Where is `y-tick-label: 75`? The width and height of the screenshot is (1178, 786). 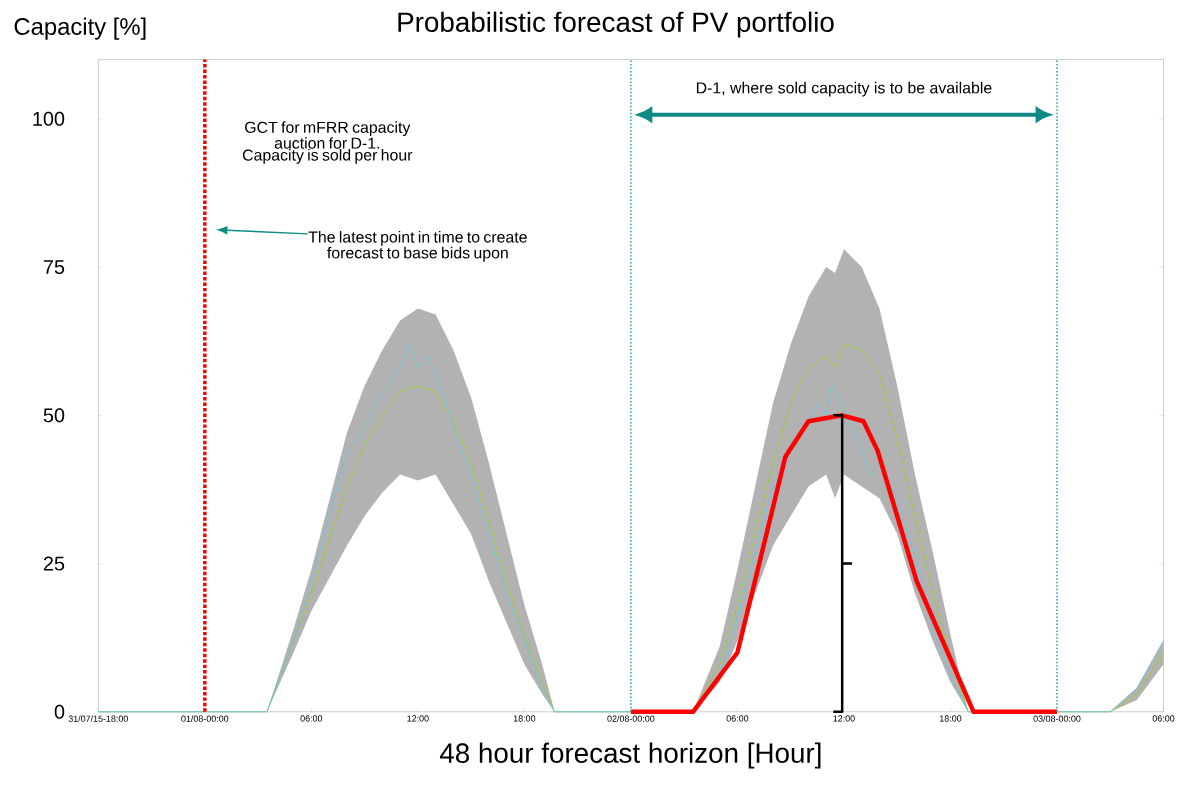
y-tick-label: 75 is located at coordinates (54, 267).